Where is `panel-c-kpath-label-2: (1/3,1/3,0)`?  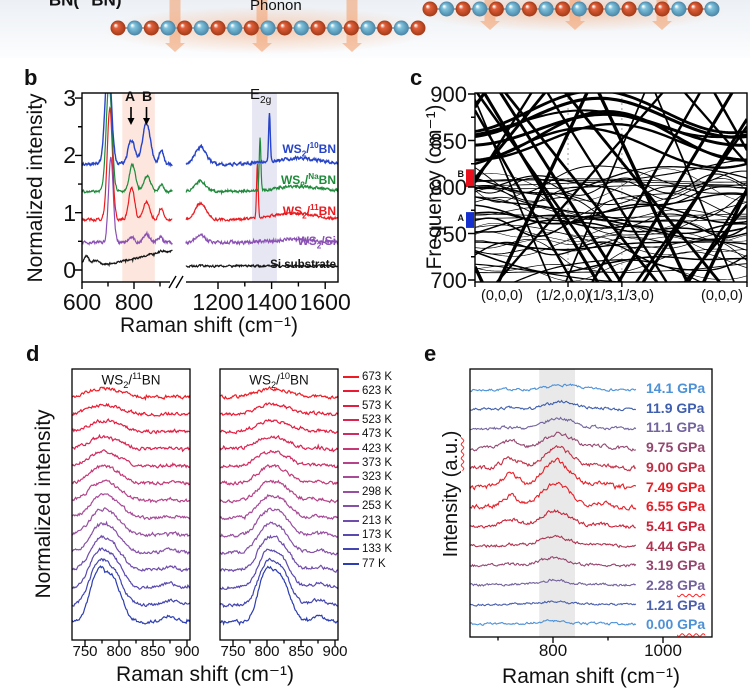 panel-c-kpath-label-2: (1/3,1/3,0) is located at coordinates (621, 296).